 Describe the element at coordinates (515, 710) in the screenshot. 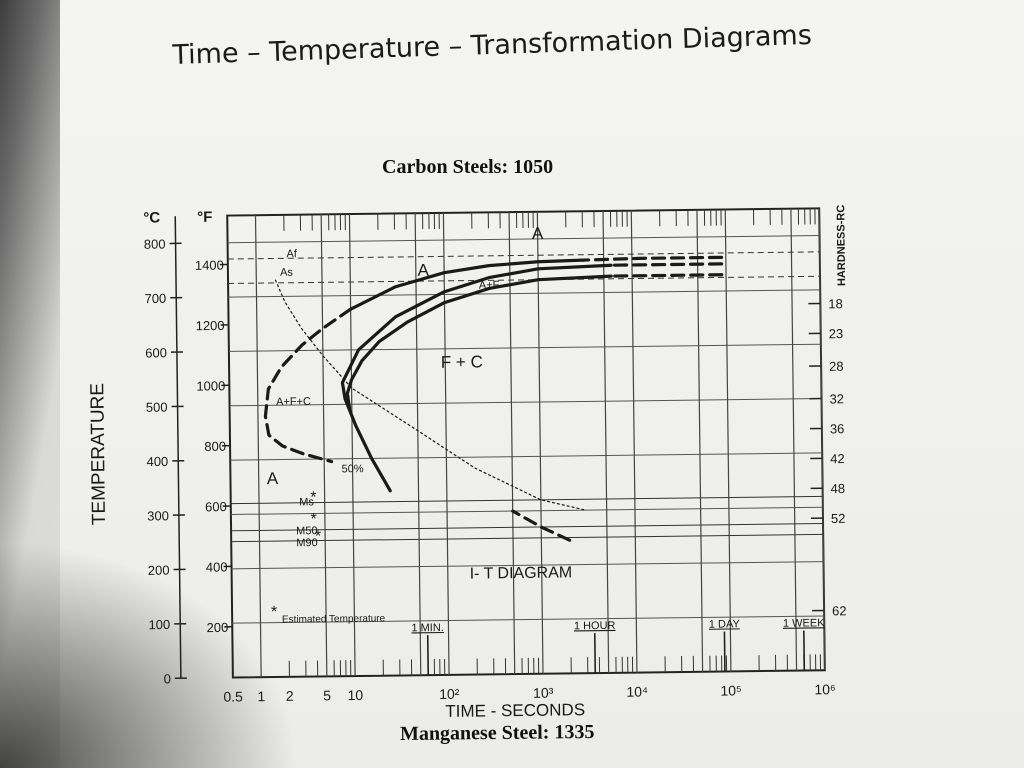

I see `x-axis-title: TIME - SECONDS` at that location.